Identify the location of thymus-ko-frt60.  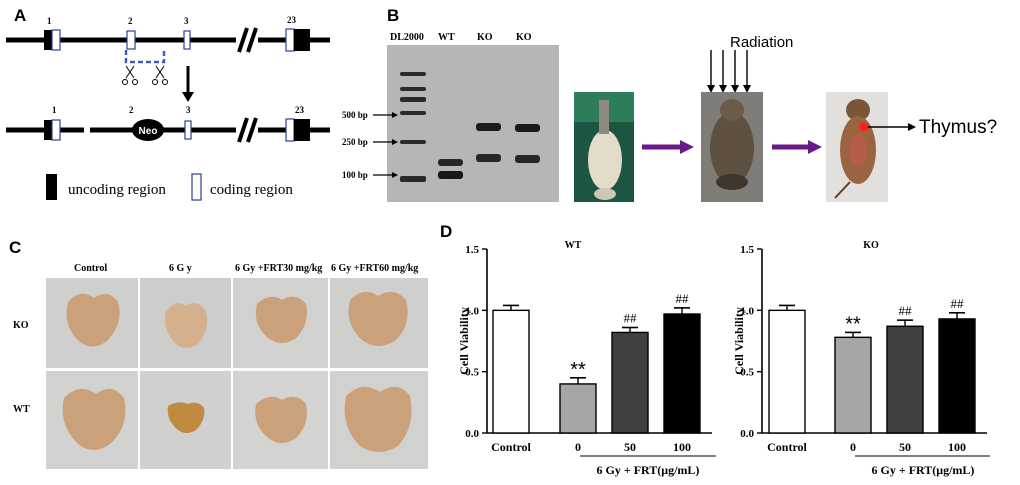
(378, 318).